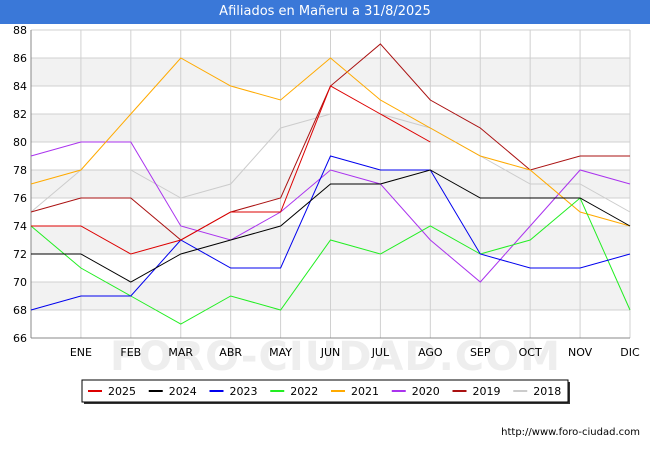 This screenshot has height=450, width=650. I want to click on legend-label-2023: 2023, so click(244, 391).